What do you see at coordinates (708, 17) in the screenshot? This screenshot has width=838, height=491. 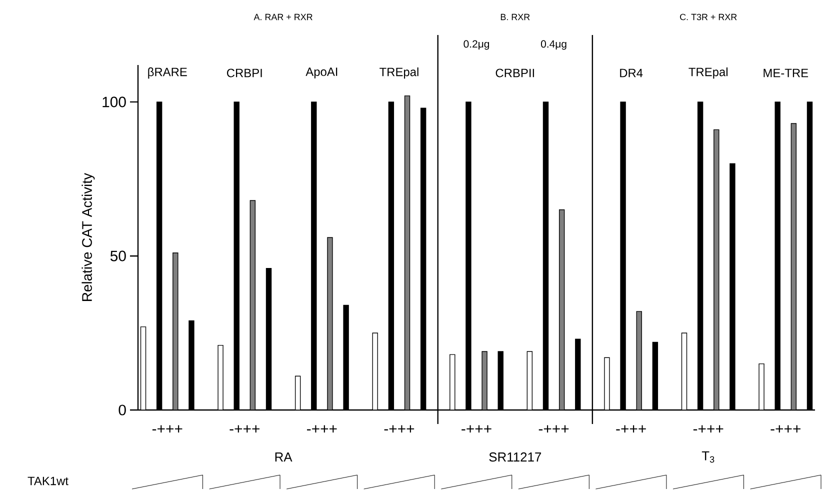 I see `text: C. T3R + RXR` at bounding box center [708, 17].